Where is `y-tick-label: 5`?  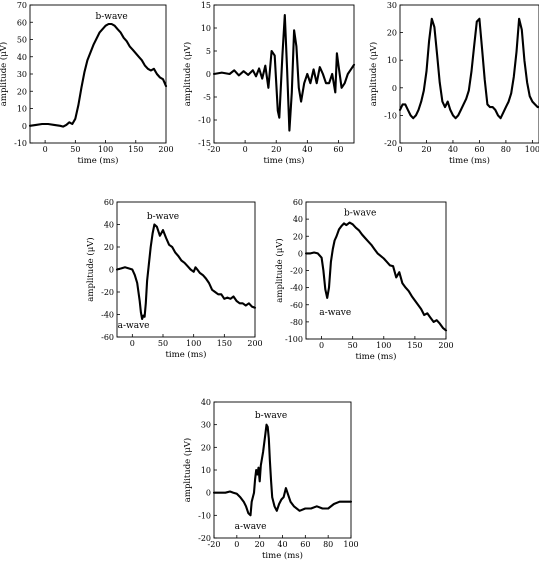 y-tick-label: 5 is located at coordinates (208, 51).